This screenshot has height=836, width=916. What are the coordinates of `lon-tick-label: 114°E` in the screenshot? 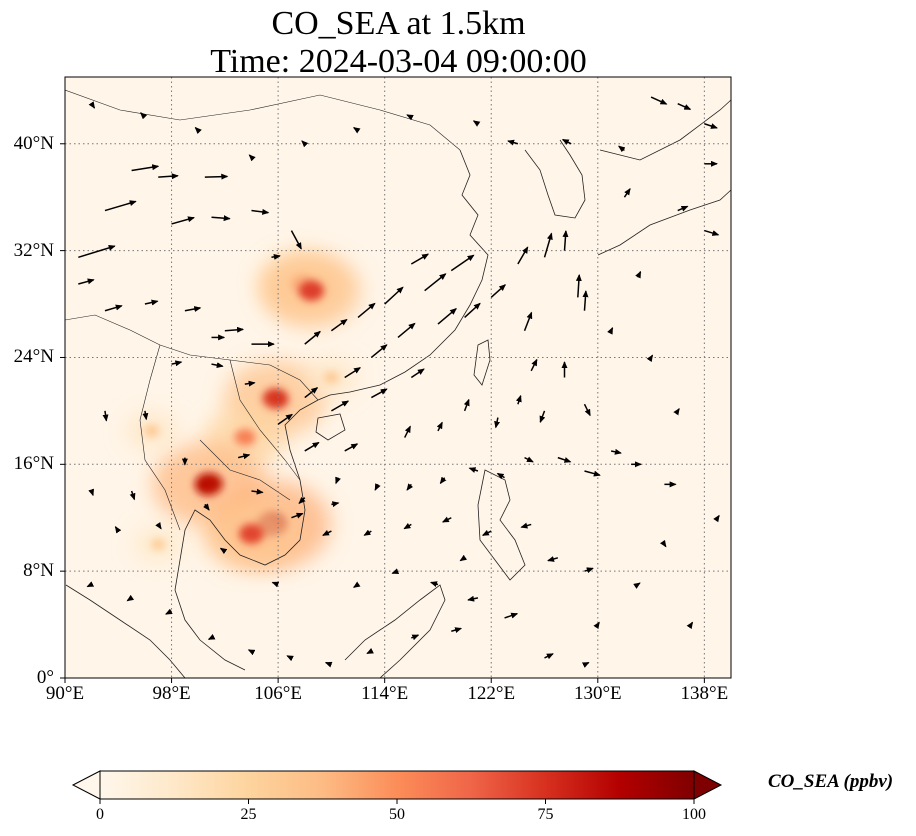 It's located at (385, 693).